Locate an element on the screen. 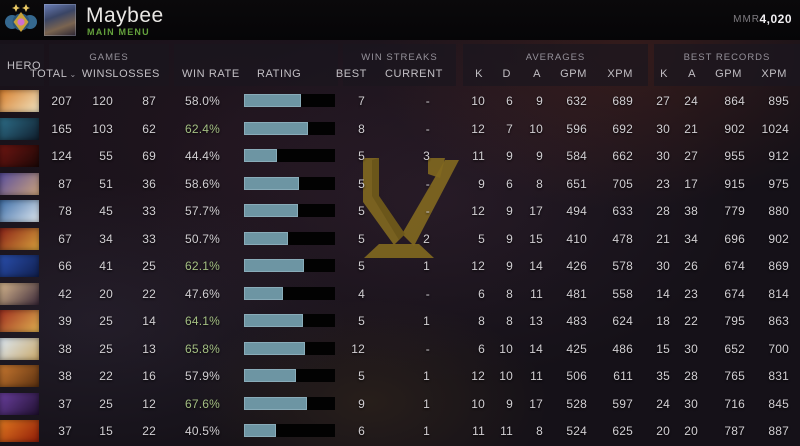 Image resolution: width=800 pixels, height=446 pixels. total-games-value: 42 is located at coordinates (65, 293).